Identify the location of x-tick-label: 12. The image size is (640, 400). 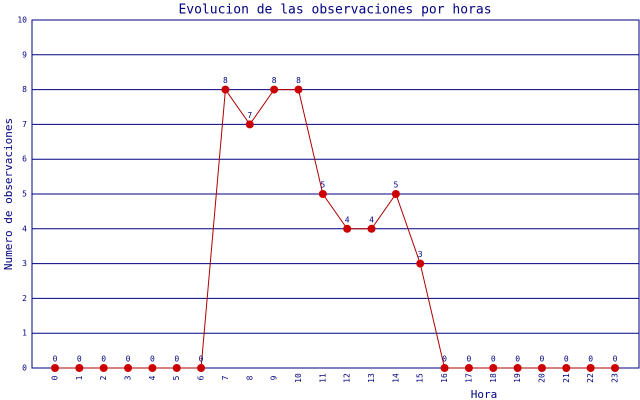
(347, 378).